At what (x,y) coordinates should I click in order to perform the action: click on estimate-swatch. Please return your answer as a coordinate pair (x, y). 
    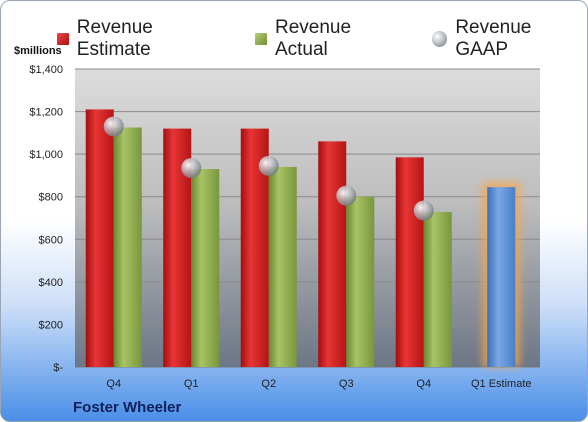
    Looking at the image, I should click on (63, 39).